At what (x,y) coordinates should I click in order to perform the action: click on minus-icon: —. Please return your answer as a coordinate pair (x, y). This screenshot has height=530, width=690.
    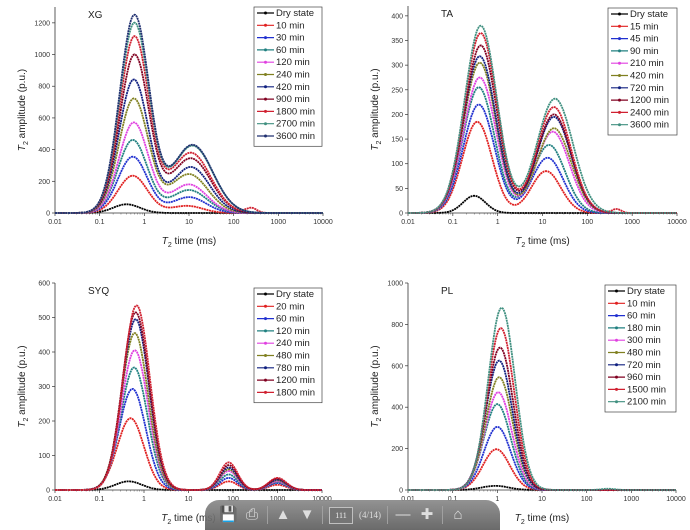
    Looking at the image, I should click on (403, 514).